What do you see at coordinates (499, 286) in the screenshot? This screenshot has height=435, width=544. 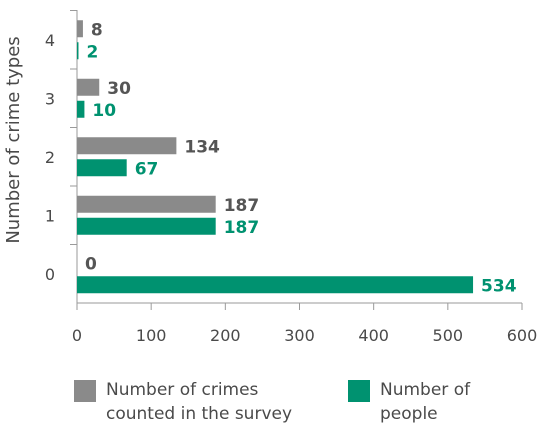 I see `data-label-people: 534` at bounding box center [499, 286].